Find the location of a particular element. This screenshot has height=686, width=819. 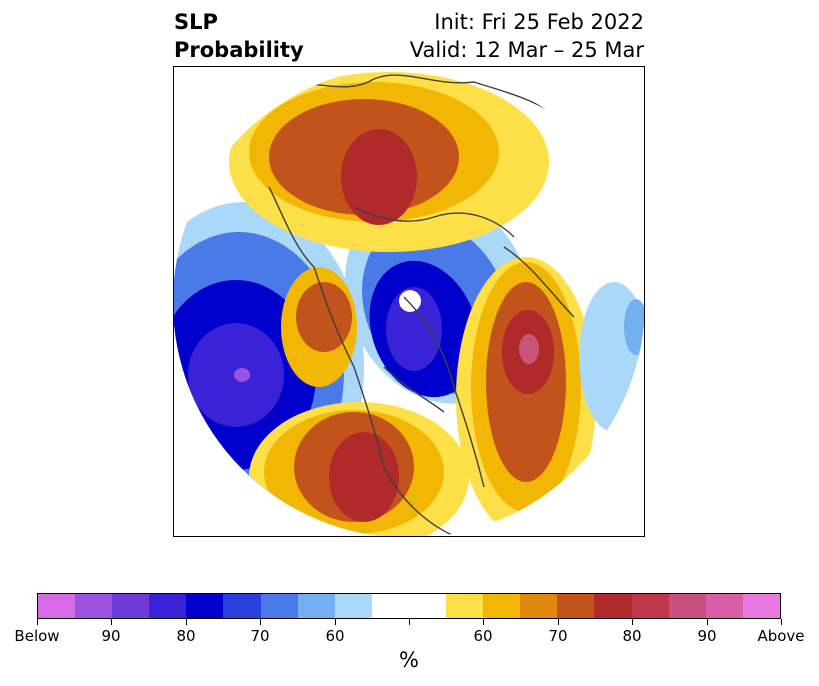

below-polar-high is located at coordinates (414, 329).